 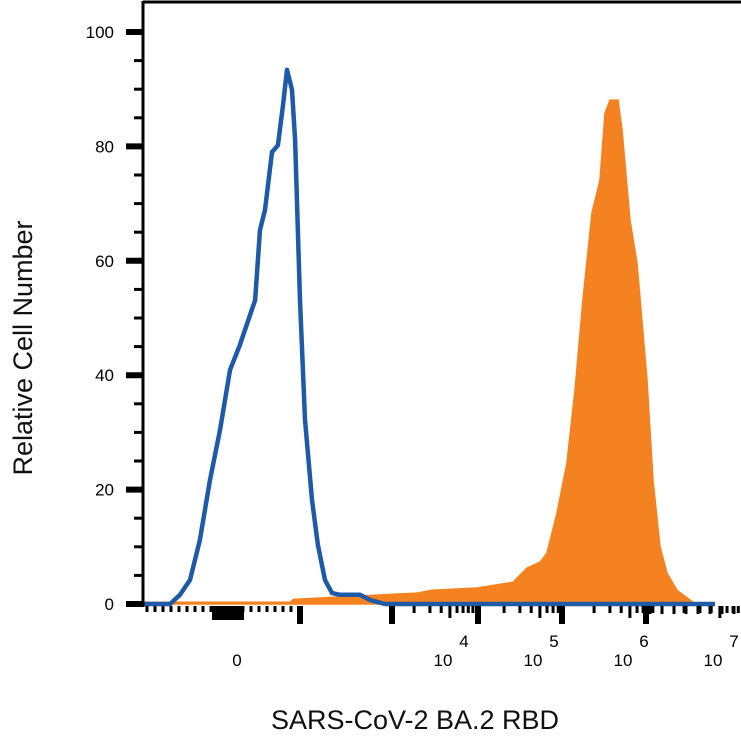 I want to click on y-tick-labels: 0 20 40 60 80 100, so click(x=100, y=318).